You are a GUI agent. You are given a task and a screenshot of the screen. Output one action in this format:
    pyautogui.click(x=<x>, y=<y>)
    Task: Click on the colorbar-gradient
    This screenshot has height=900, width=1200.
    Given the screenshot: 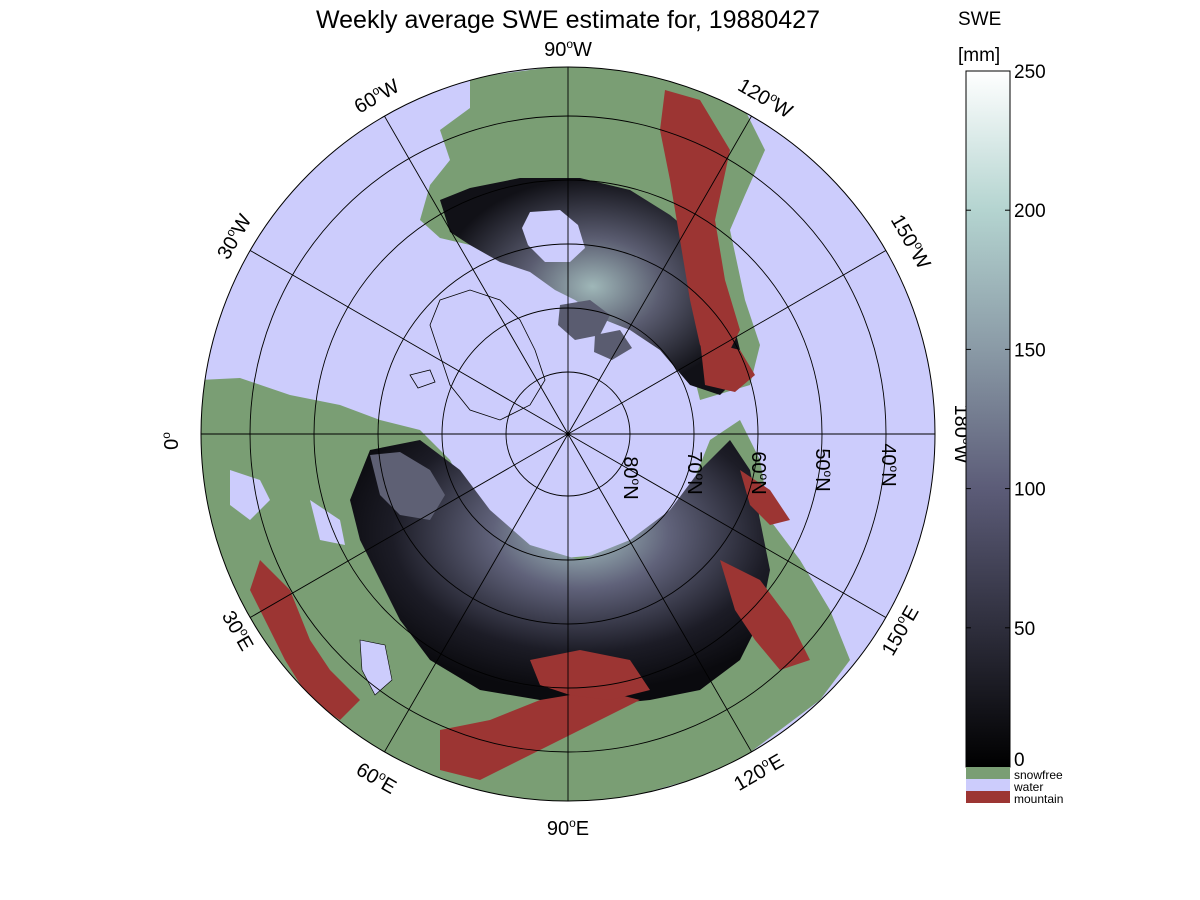 What is the action you would take?
    pyautogui.click(x=988, y=419)
    